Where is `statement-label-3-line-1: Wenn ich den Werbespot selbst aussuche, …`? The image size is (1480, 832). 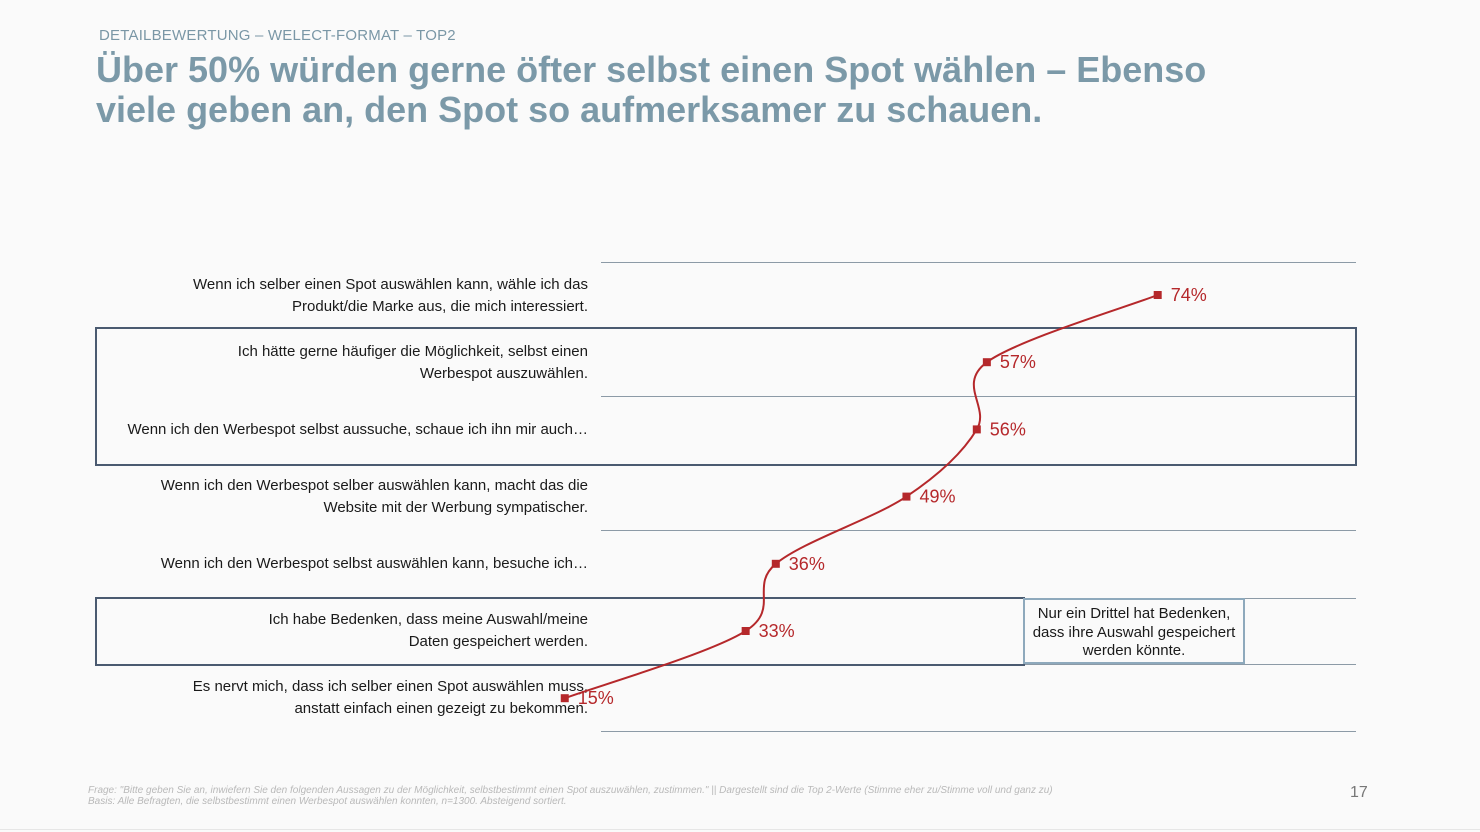 statement-label-3-line-1: Wenn ich den Werbespot selbst aussuche, … is located at coordinates (357, 429).